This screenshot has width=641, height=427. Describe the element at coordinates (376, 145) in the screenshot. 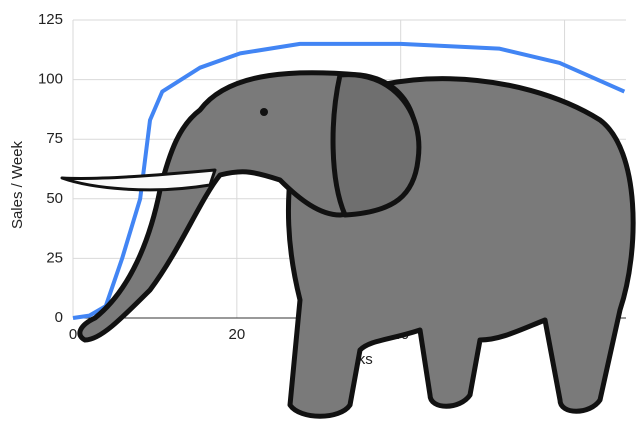

I see `elephant-ear` at that location.